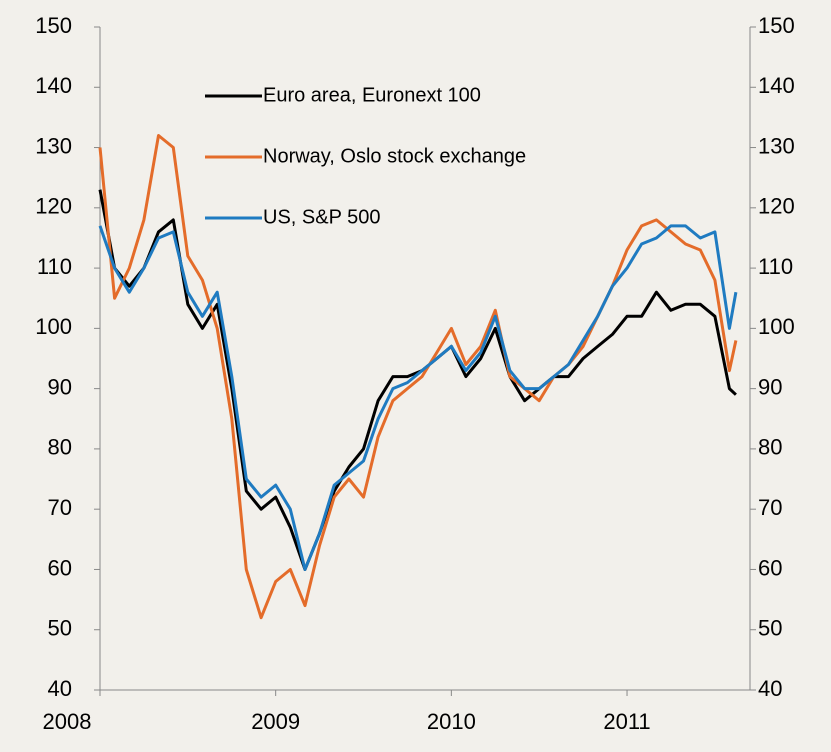 This screenshot has height=752, width=831. I want to click on y2-tick-label: 70, so click(770, 507).